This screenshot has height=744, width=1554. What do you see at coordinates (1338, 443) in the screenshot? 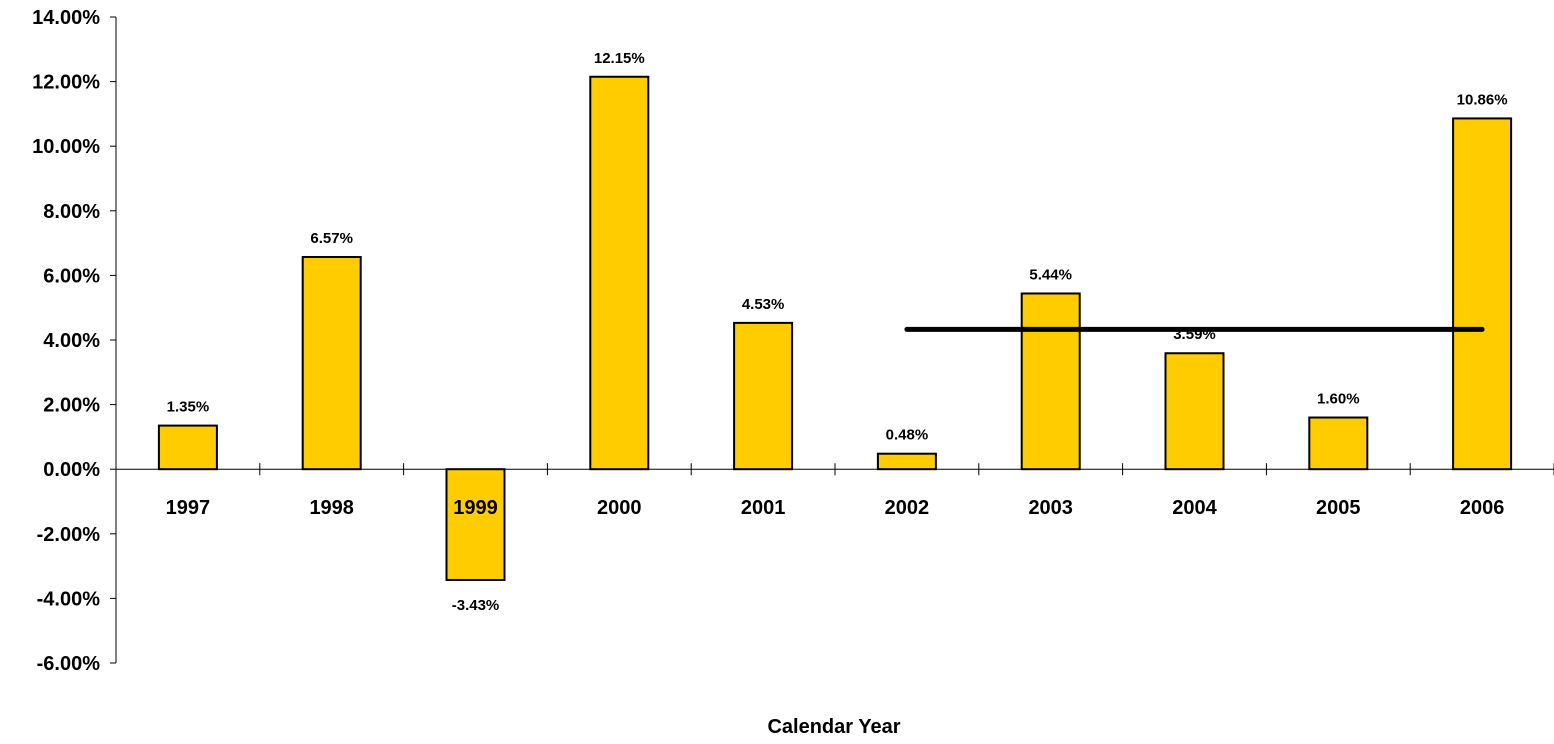
I see `bar-2005` at bounding box center [1338, 443].